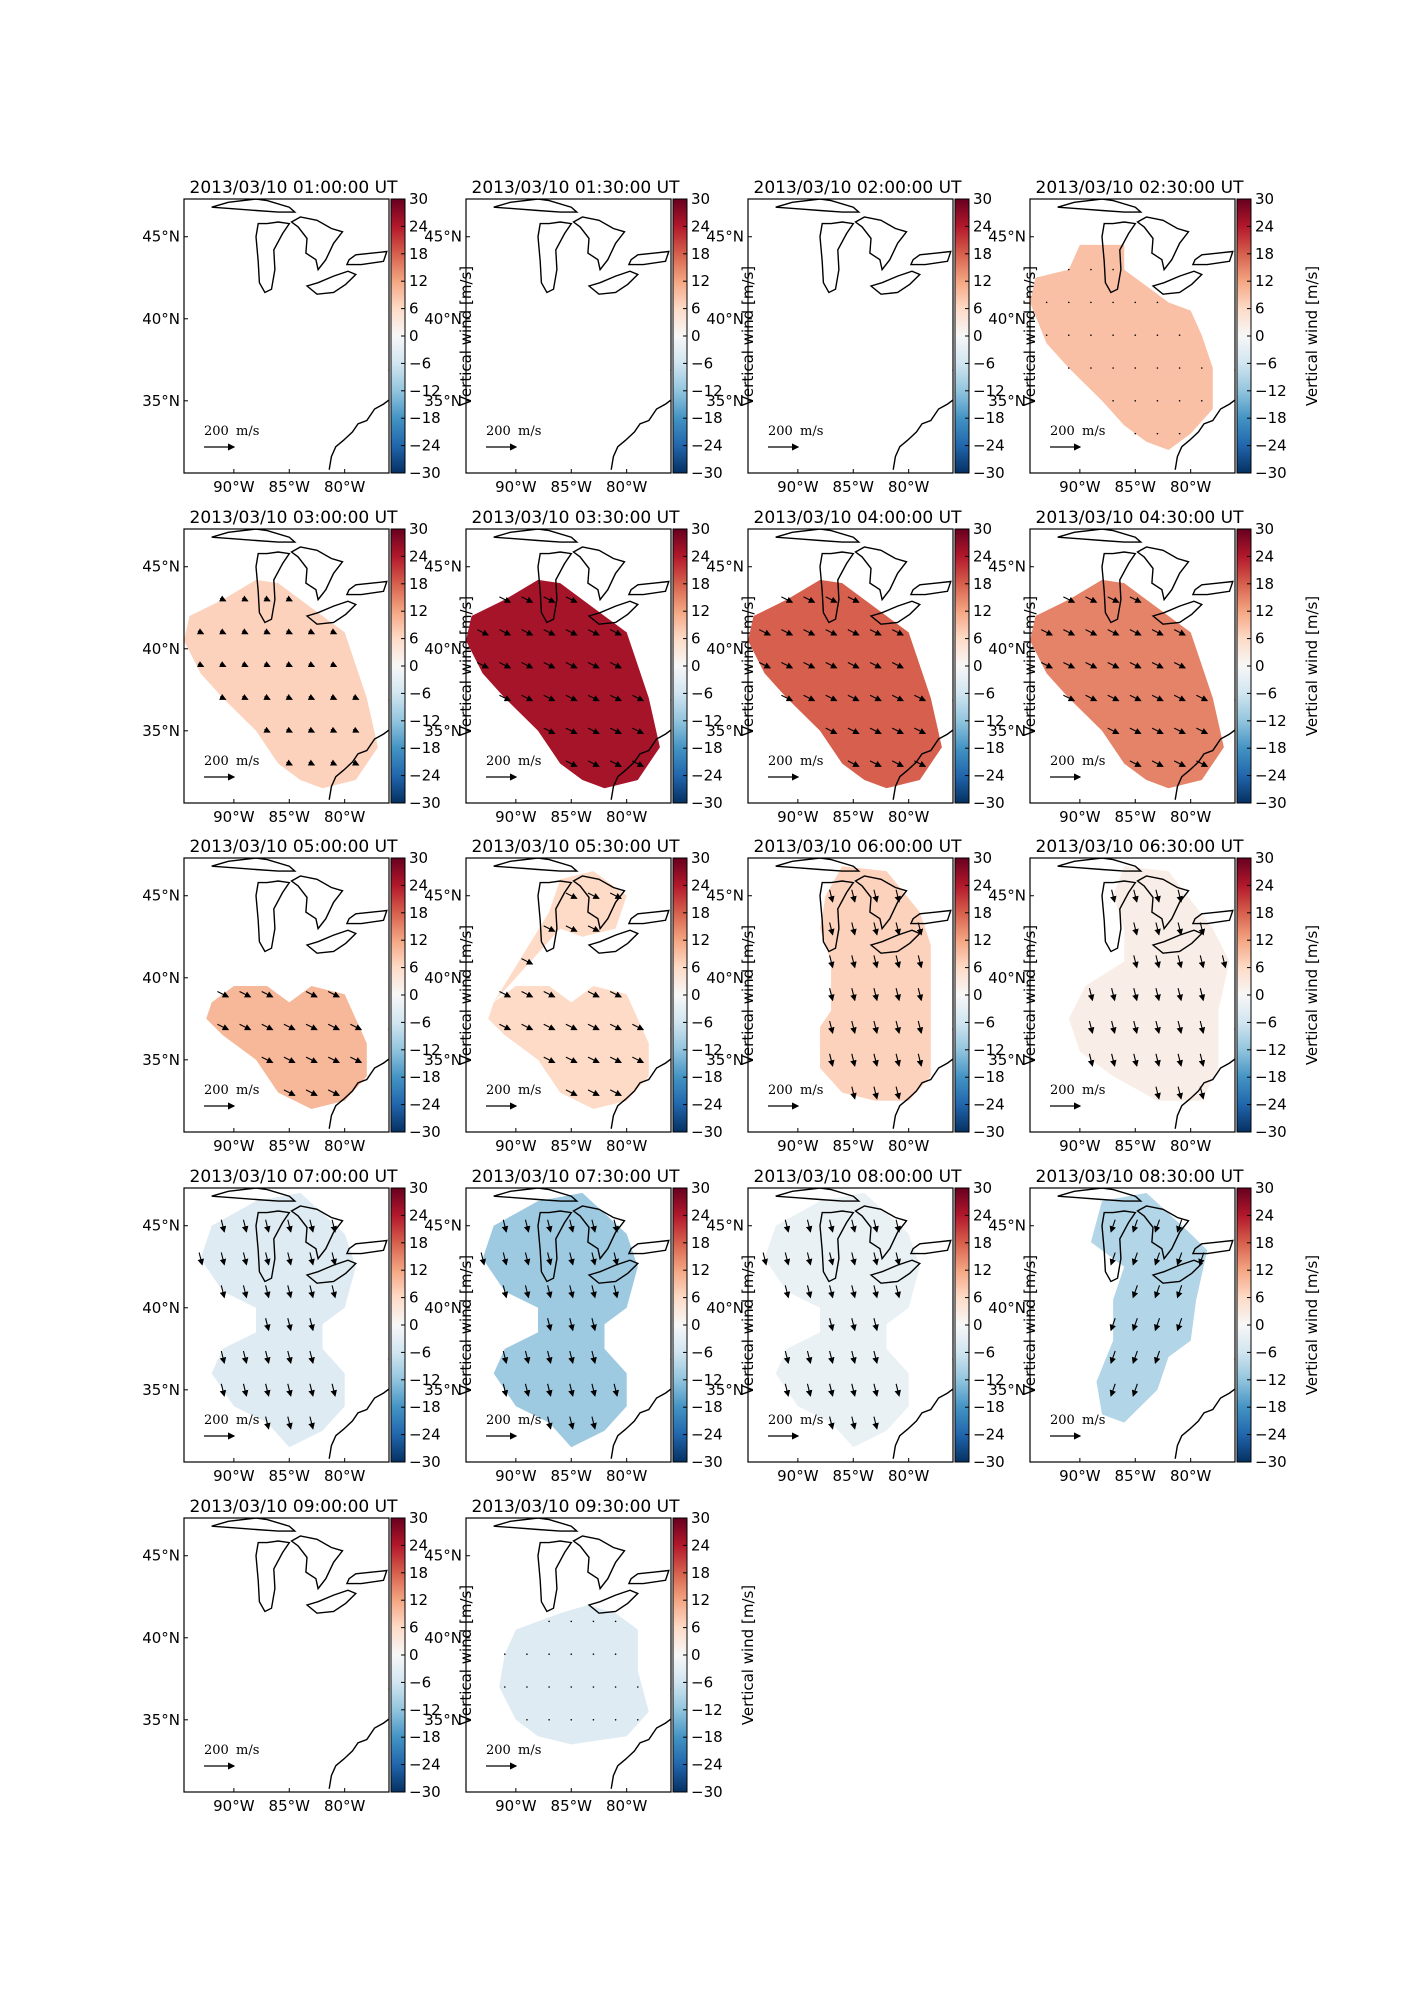 The width and height of the screenshot is (1410, 2010). I want to click on lat-tick-label: 45°N, so click(161, 567).